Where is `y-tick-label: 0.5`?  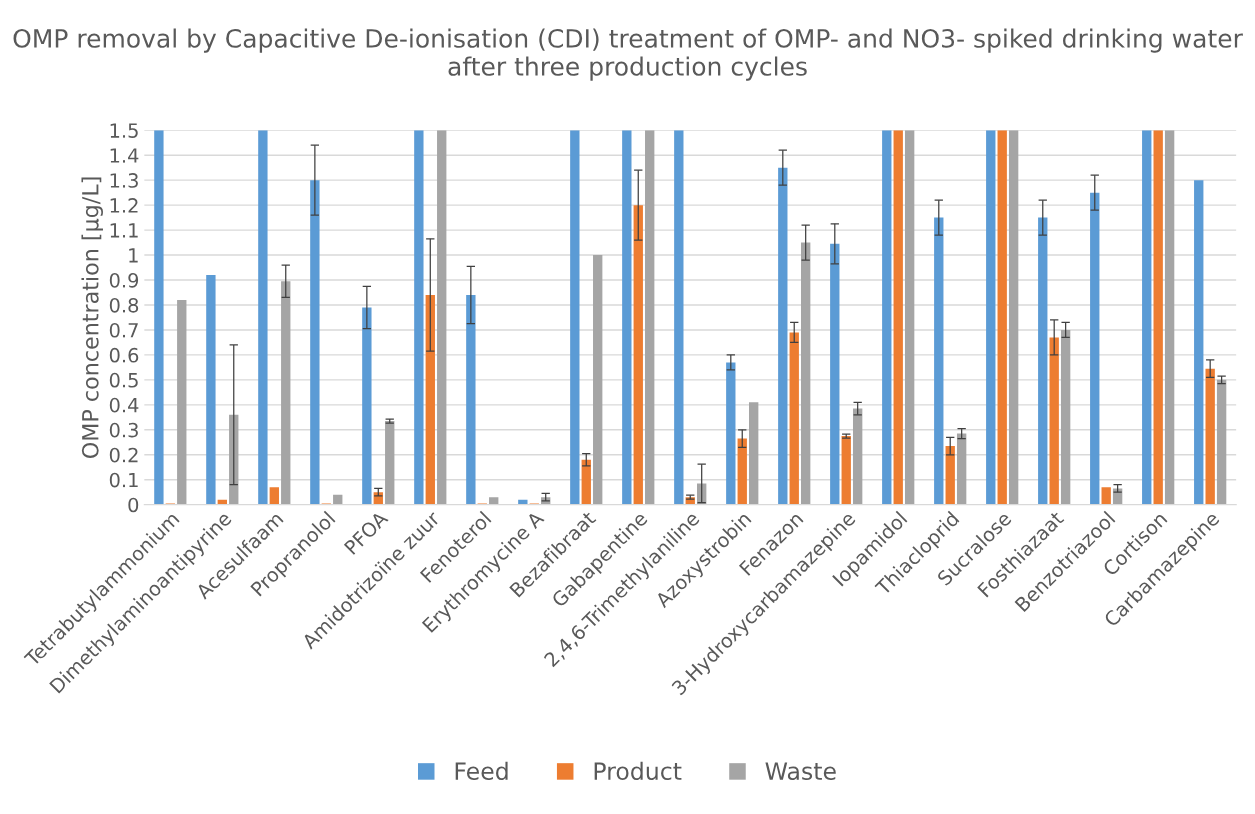
y-tick-label: 0.5 is located at coordinates (123, 380).